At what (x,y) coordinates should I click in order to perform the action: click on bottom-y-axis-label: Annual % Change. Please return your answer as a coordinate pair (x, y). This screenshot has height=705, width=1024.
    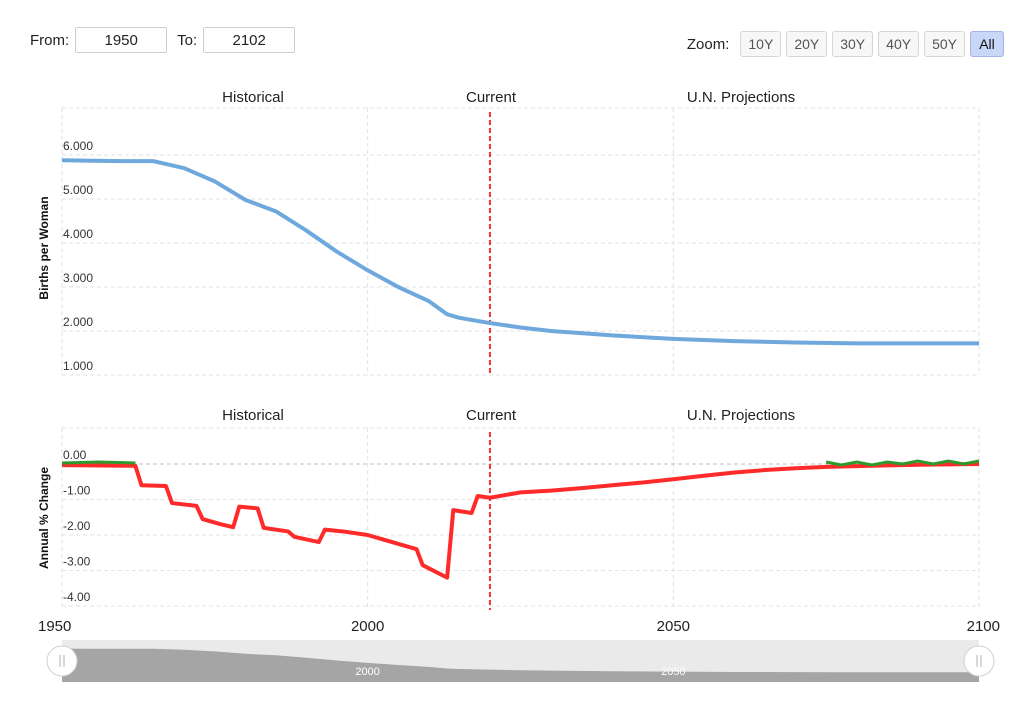
    Looking at the image, I should click on (44, 518).